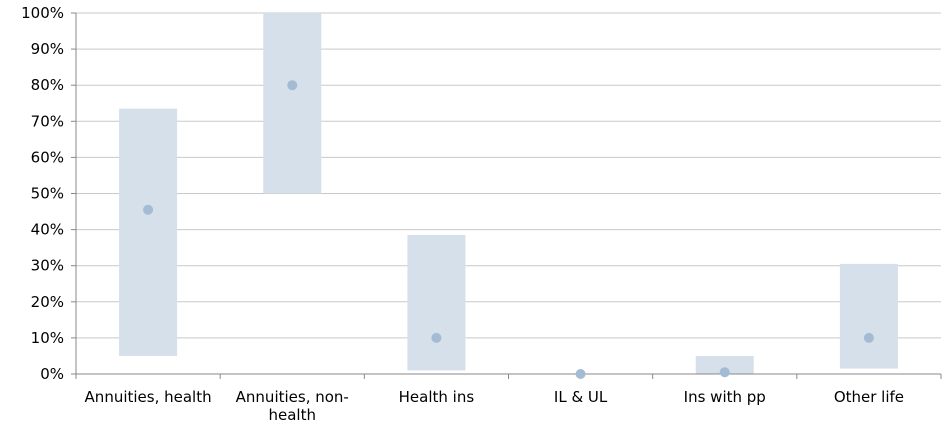 The image size is (945, 428). Describe the element at coordinates (47, 194) in the screenshot. I see `y-tick-label: 50%` at that location.